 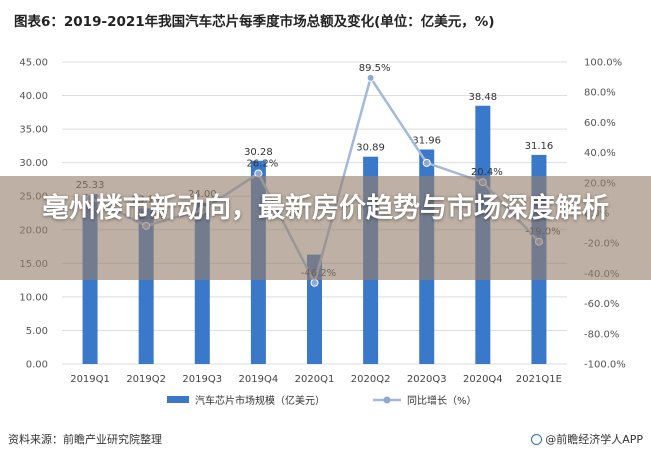 What do you see at coordinates (426, 141) in the screenshot?
I see `bar-value-label: 31.96` at bounding box center [426, 141].